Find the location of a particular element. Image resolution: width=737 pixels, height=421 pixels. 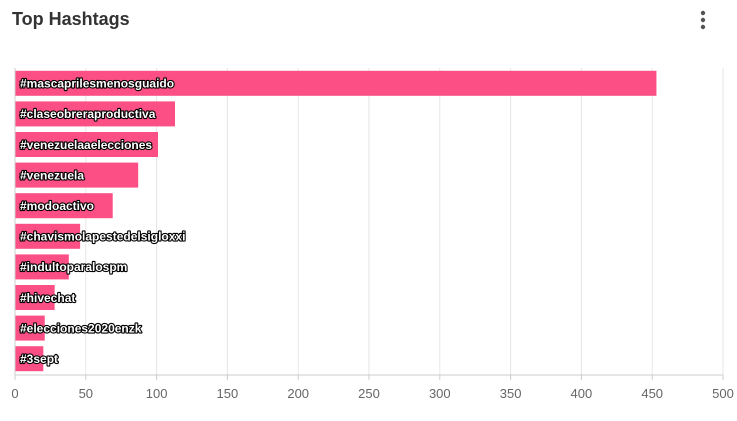

bar-label: #indultoparalospm is located at coordinates (73, 267).